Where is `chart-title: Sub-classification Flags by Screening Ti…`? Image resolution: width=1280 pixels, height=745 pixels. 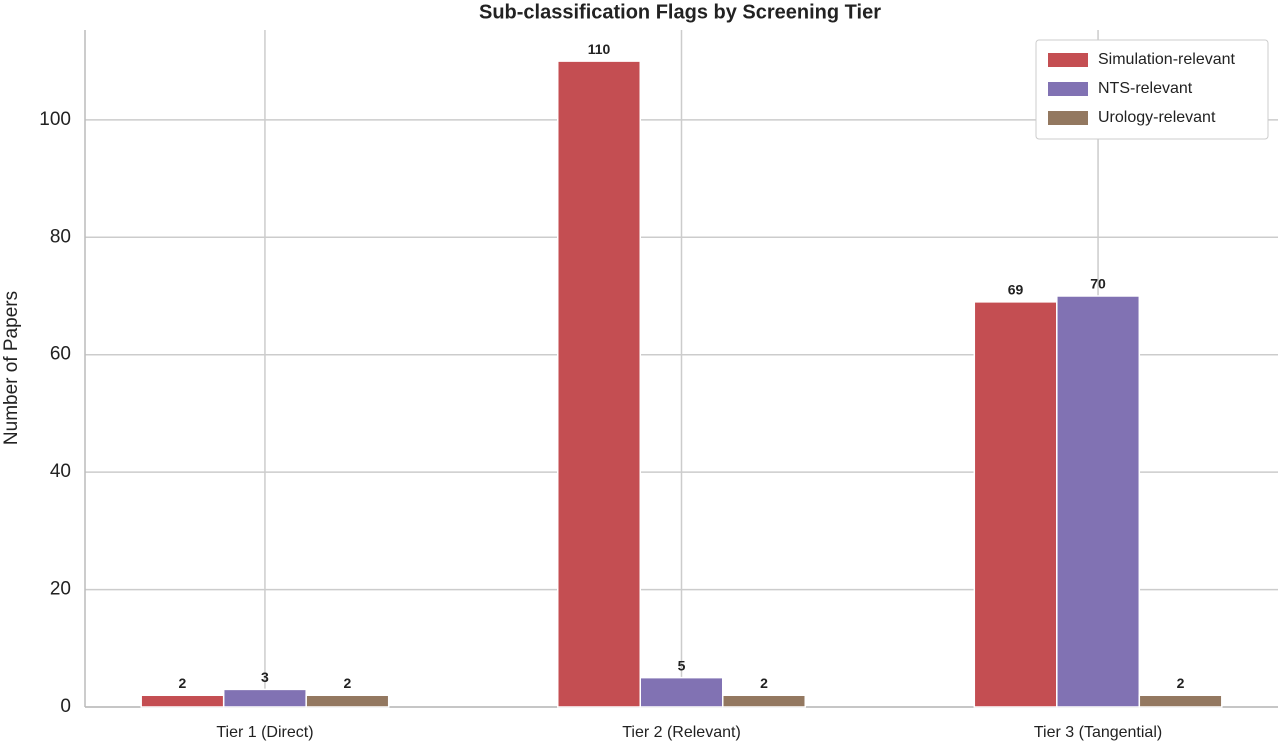
chart-title: Sub-classification Flags by Screening Ti… is located at coordinates (680, 12).